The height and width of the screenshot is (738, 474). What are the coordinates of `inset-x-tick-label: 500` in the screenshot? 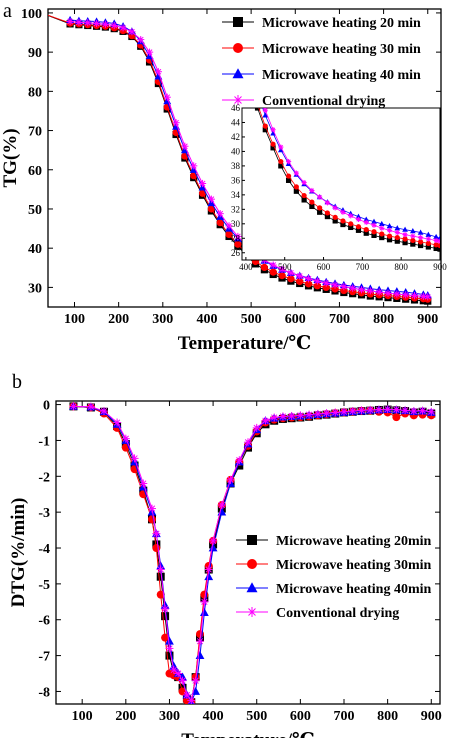 It's located at (285, 267).